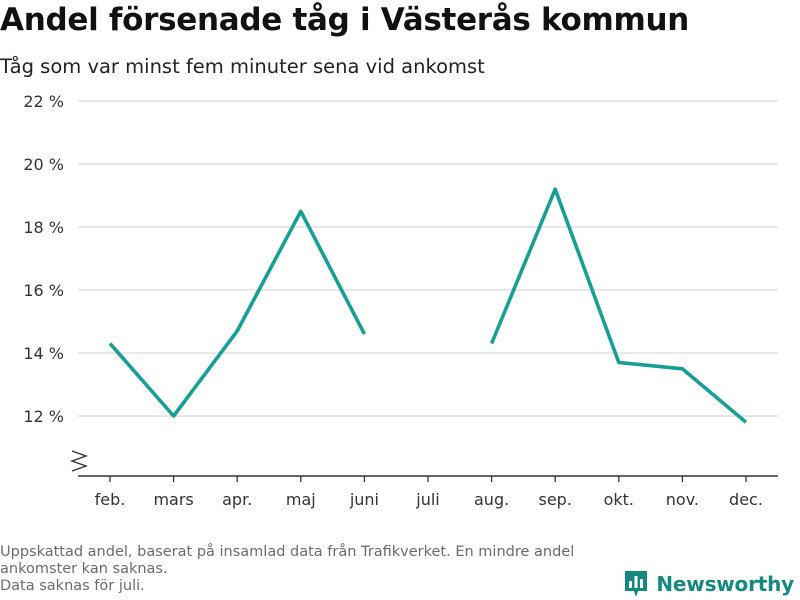 Image resolution: width=800 pixels, height=600 pixels. What do you see at coordinates (237, 499) in the screenshot?
I see `x-tick-label: apr.` at bounding box center [237, 499].